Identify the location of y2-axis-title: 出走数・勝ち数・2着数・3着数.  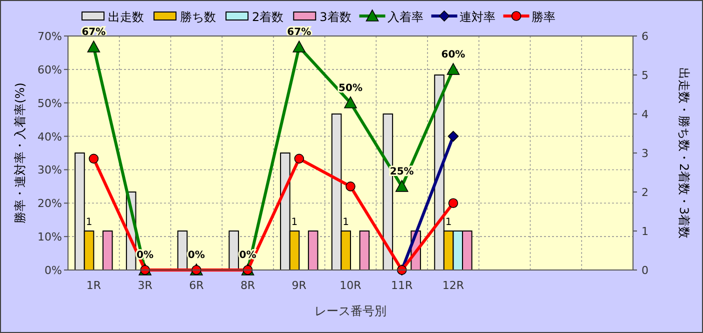
(684, 153).